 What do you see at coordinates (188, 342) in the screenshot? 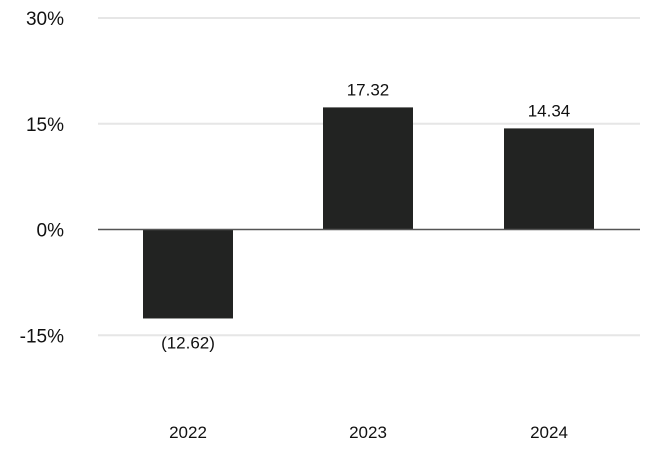
I see `data-label-2022: (12.62)` at bounding box center [188, 342].